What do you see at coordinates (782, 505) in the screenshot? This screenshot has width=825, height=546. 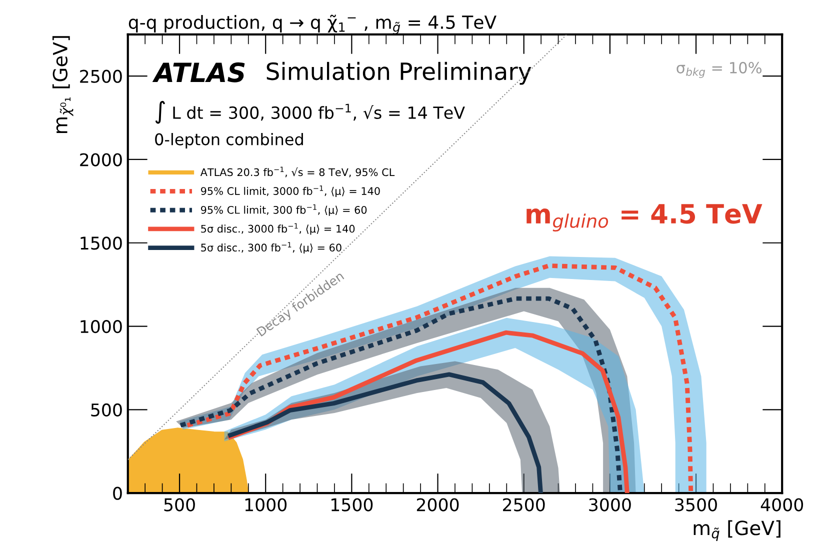 I see `x-tick-label: 4000` at bounding box center [782, 505].